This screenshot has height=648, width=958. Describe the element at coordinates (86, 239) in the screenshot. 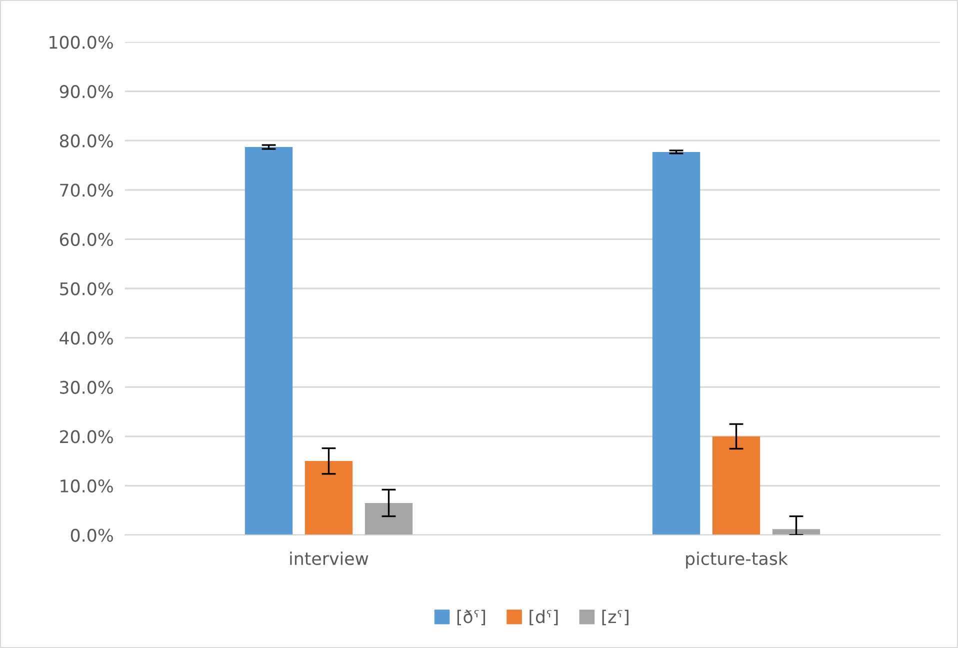

I see `y-tick-label: 60.0%` at that location.